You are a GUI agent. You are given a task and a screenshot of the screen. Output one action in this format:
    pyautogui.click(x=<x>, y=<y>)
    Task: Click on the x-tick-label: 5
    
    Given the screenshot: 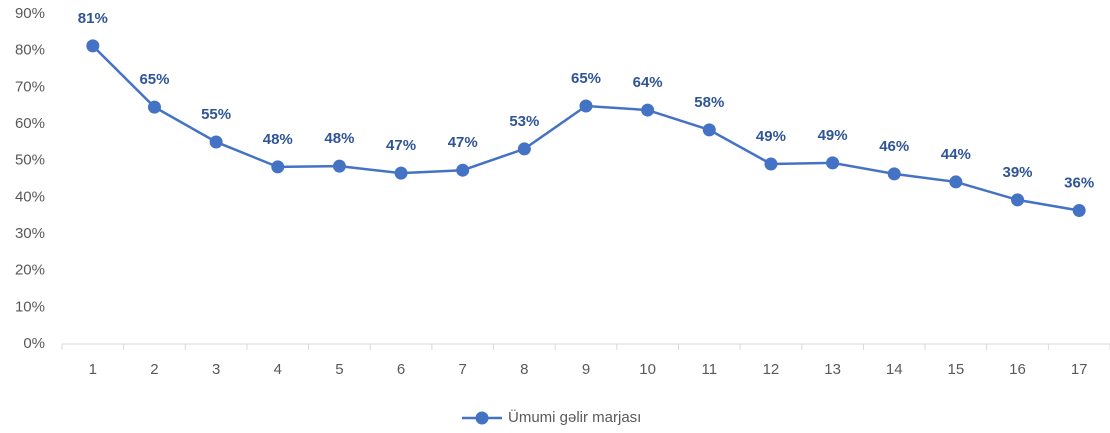 What is the action you would take?
    pyautogui.click(x=339, y=369)
    